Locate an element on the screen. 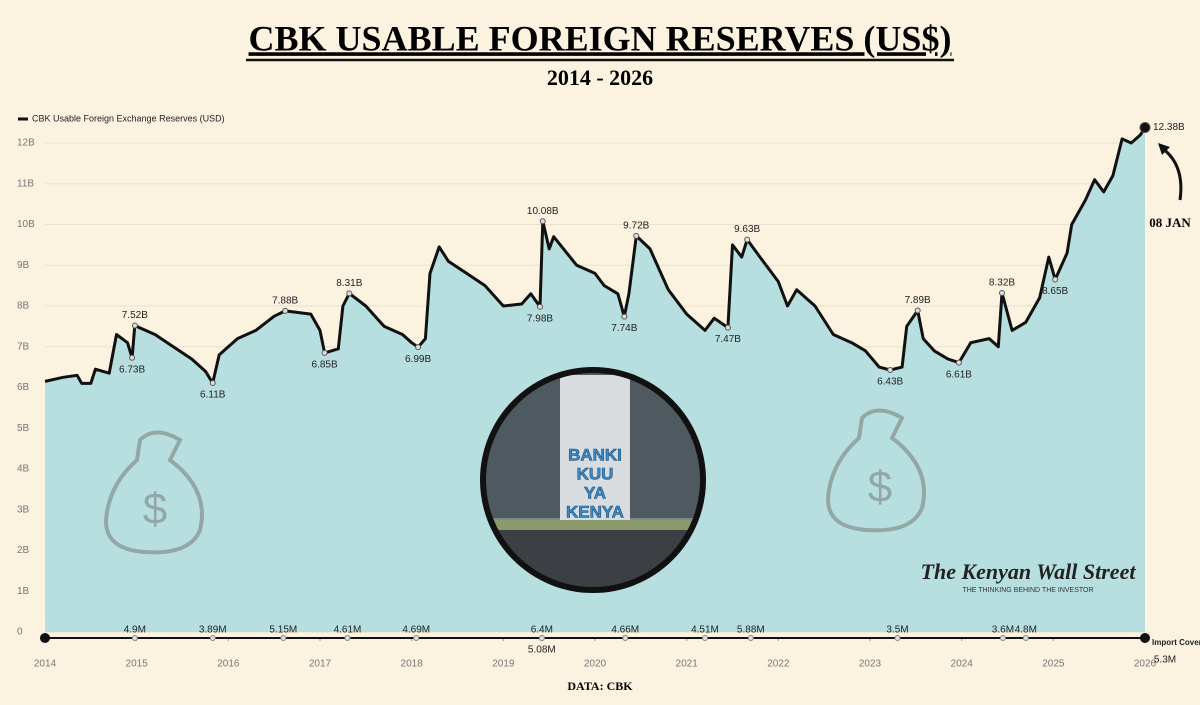 The width and height of the screenshot is (1200, 705). image-text-line: KUU is located at coordinates (595, 473).